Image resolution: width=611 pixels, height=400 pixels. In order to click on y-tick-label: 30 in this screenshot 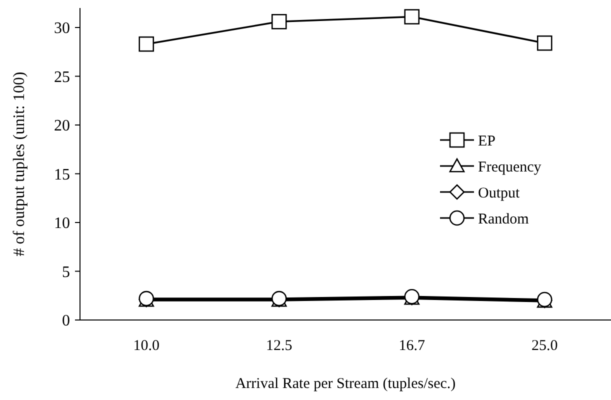, I will do `click(62, 29)`.